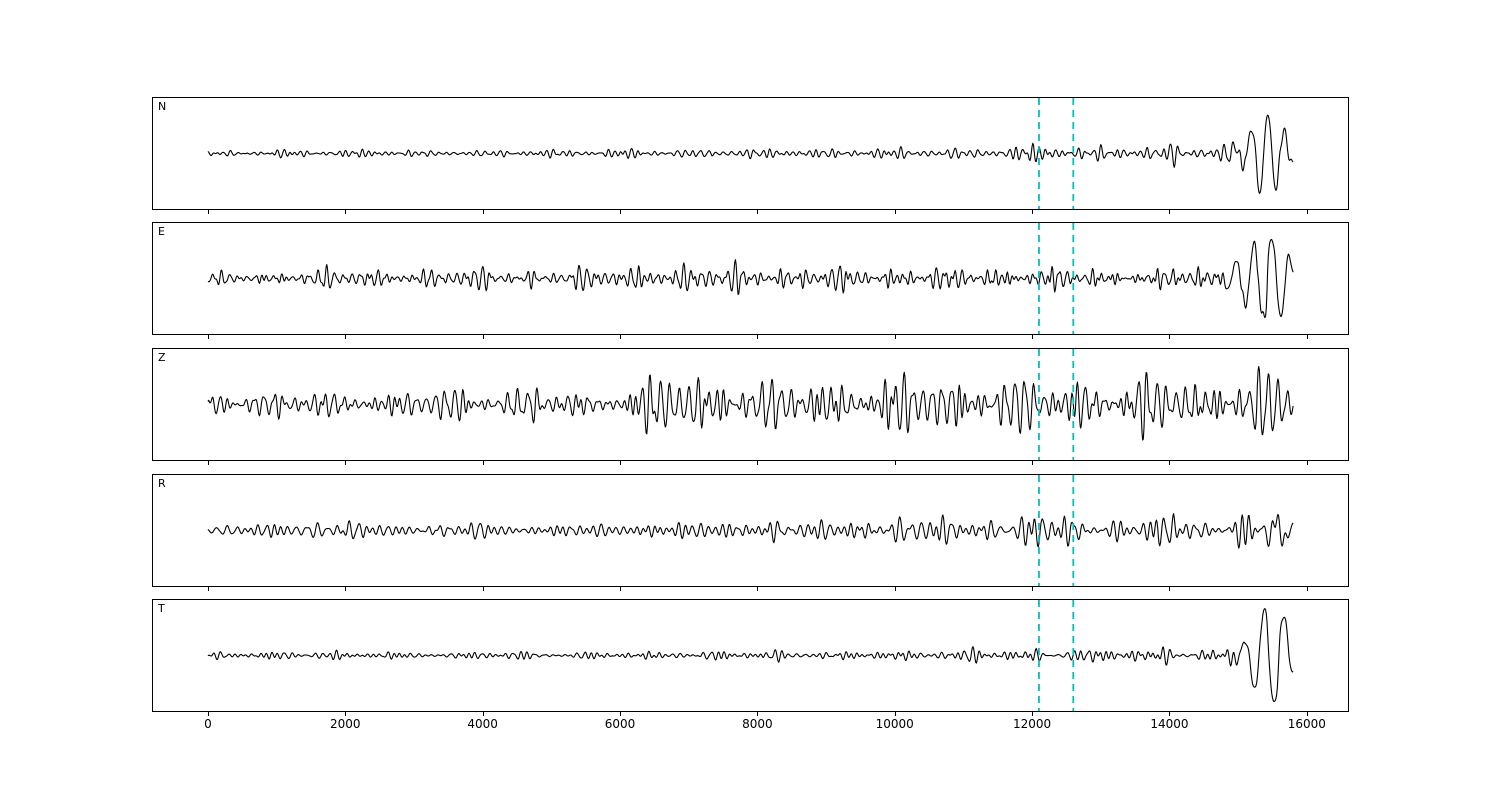 The image size is (1500, 800). I want to click on waveform-panel-z: Z, so click(750, 404).